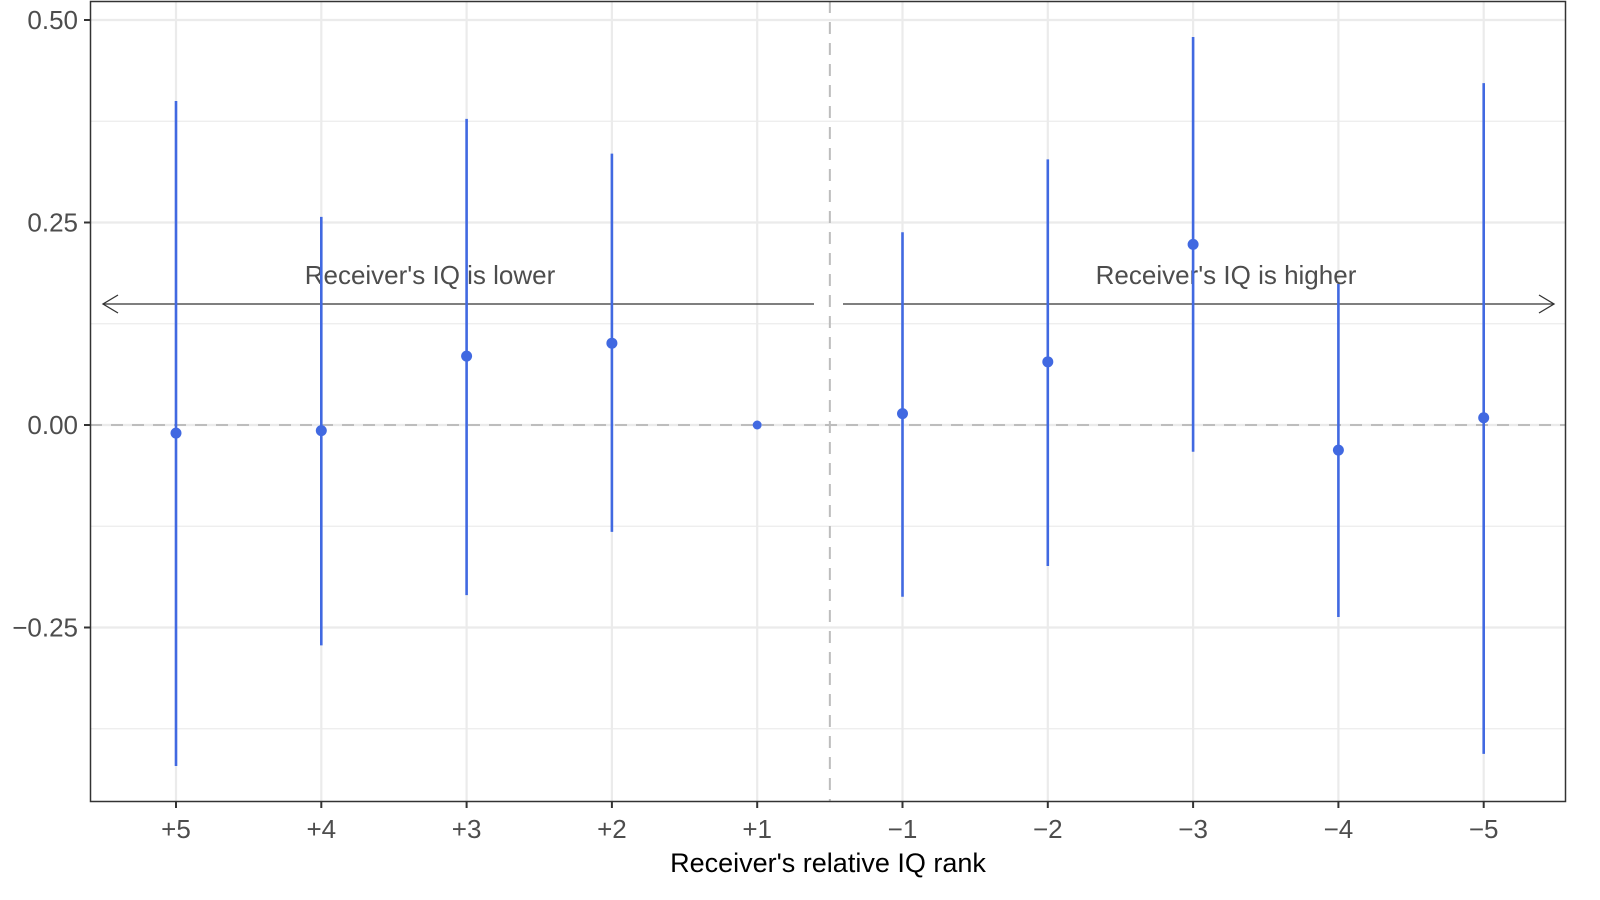  What do you see at coordinates (467, 829) in the screenshot?
I see `x-tick-label: +3` at bounding box center [467, 829].